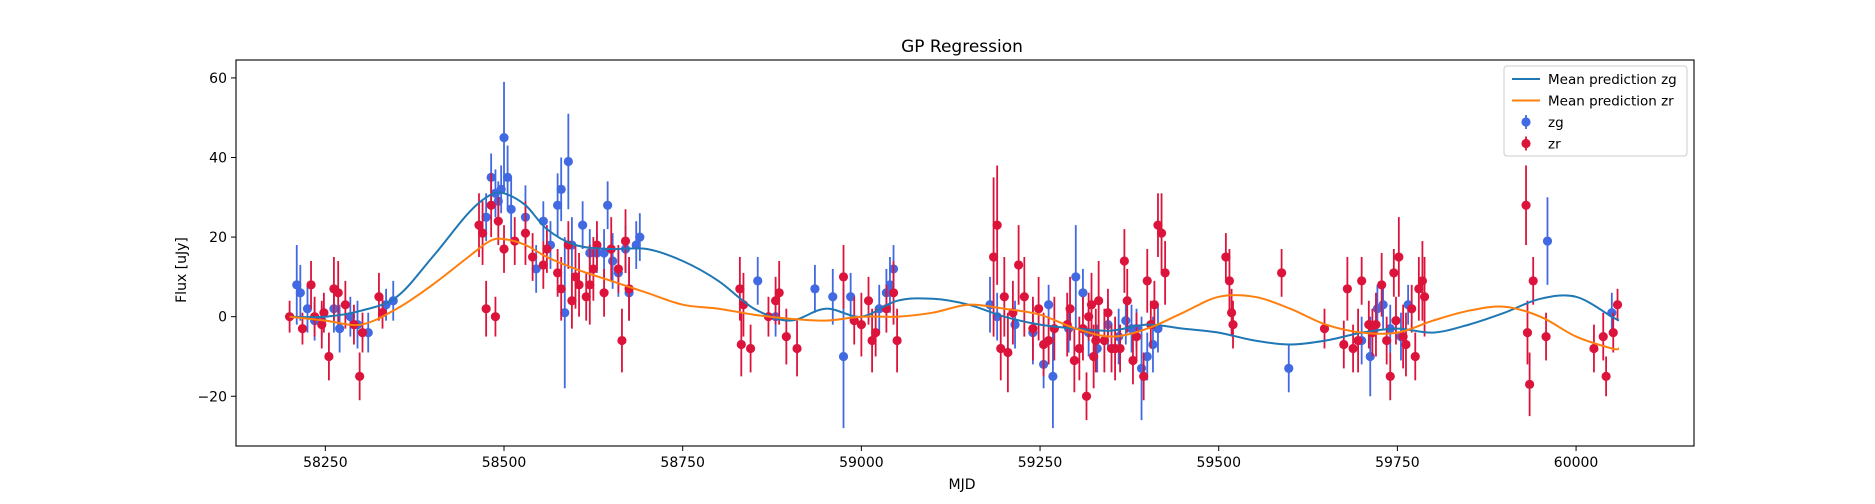 This screenshot has width=1875, height=504. What do you see at coordinates (1576, 463) in the screenshot?
I see `x-tick-label: 60000` at bounding box center [1576, 463].